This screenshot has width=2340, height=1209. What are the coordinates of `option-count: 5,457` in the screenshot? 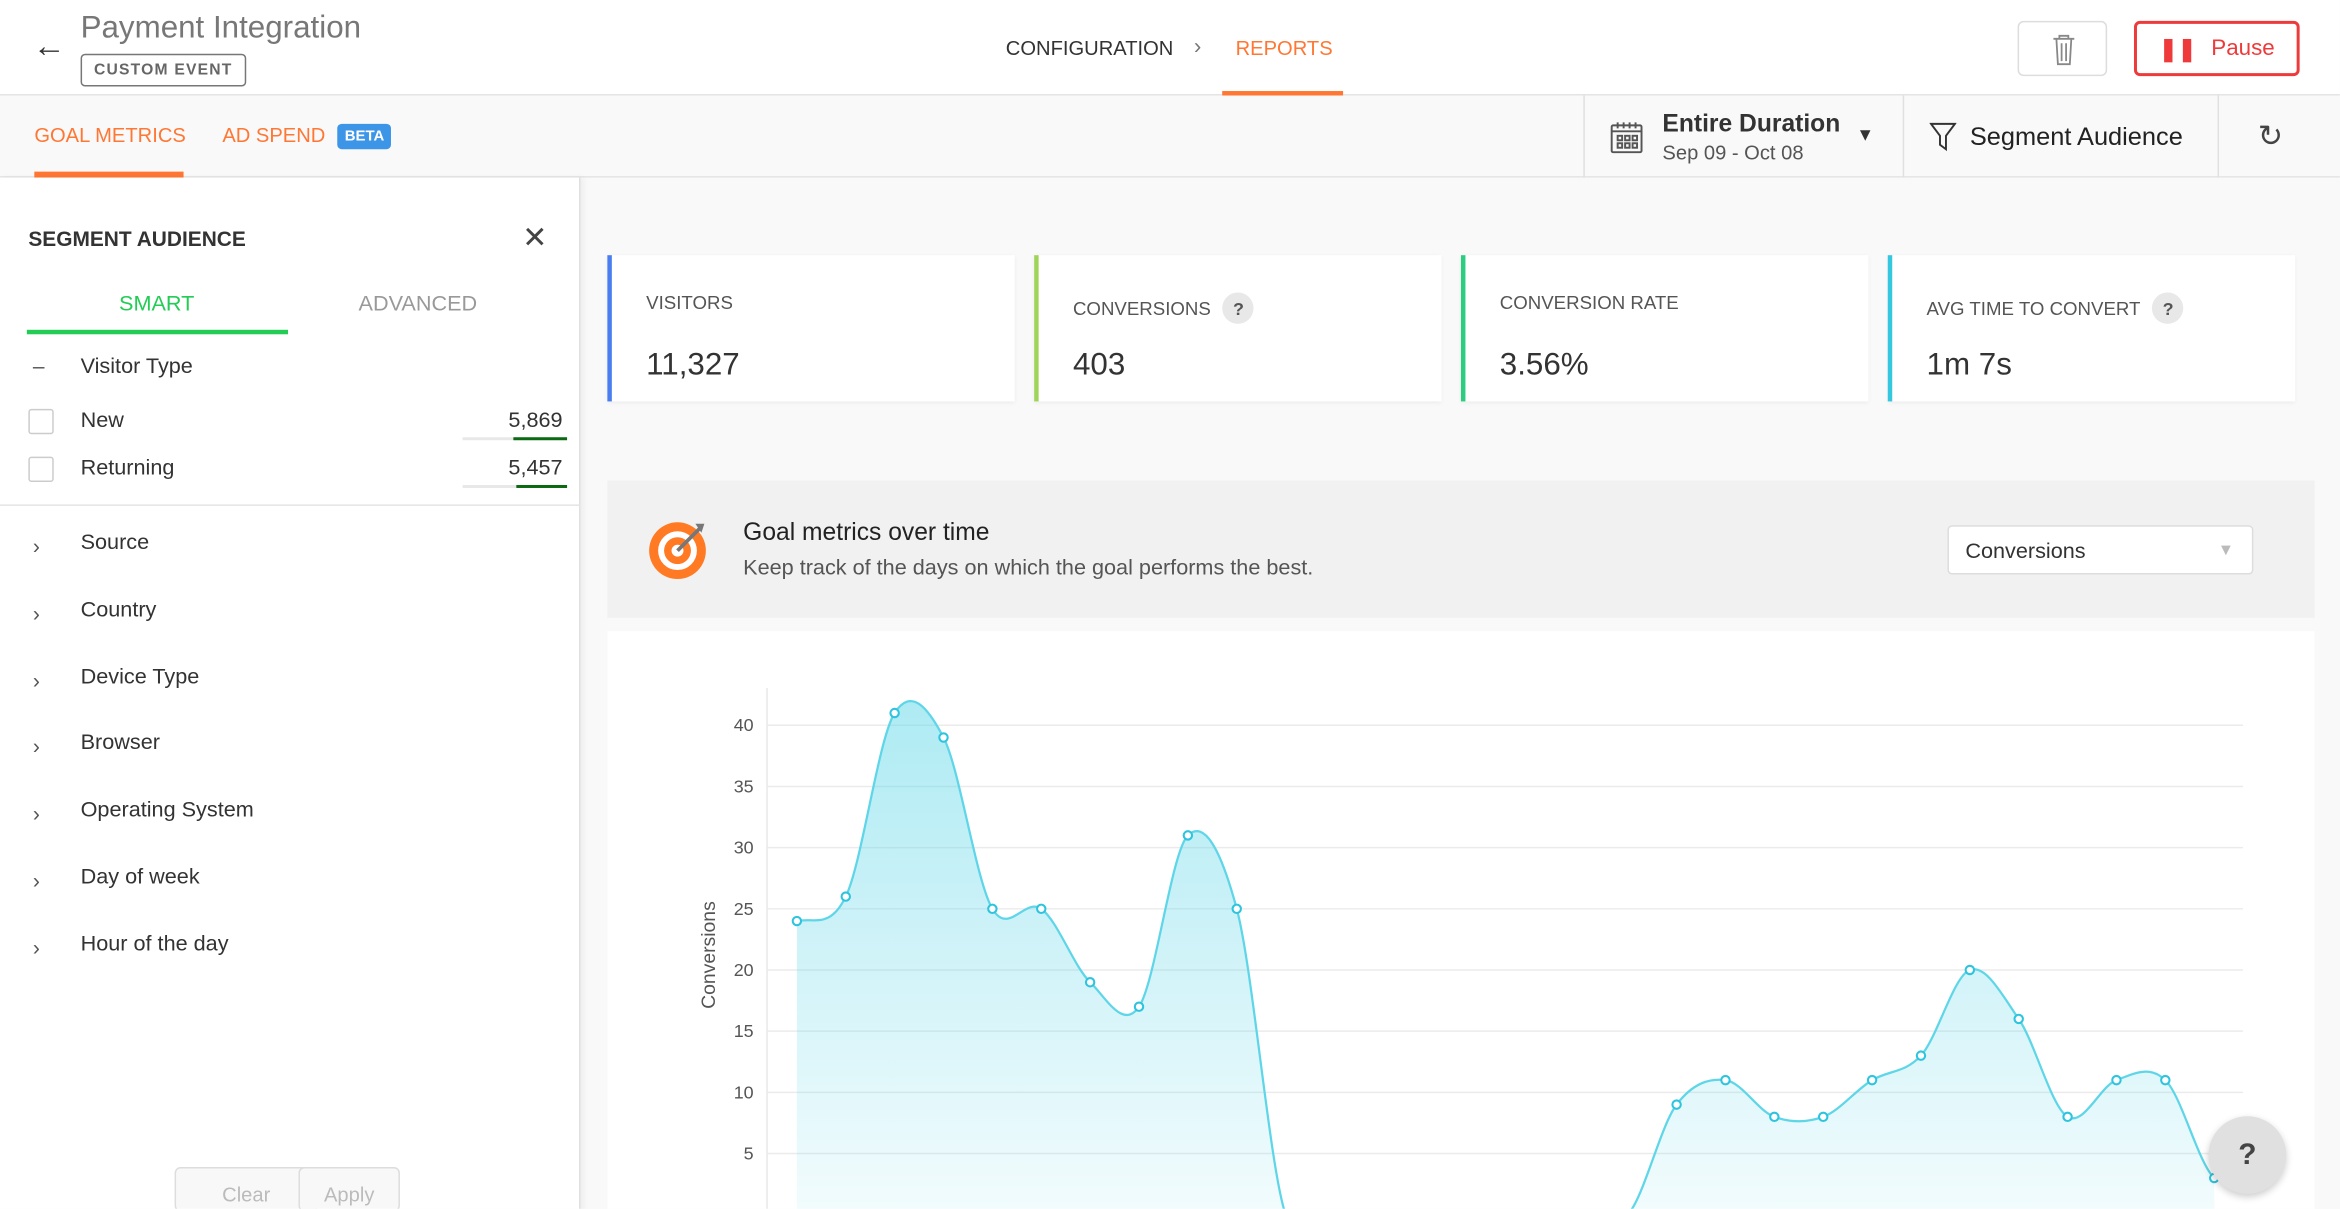 It's located at (535, 468).